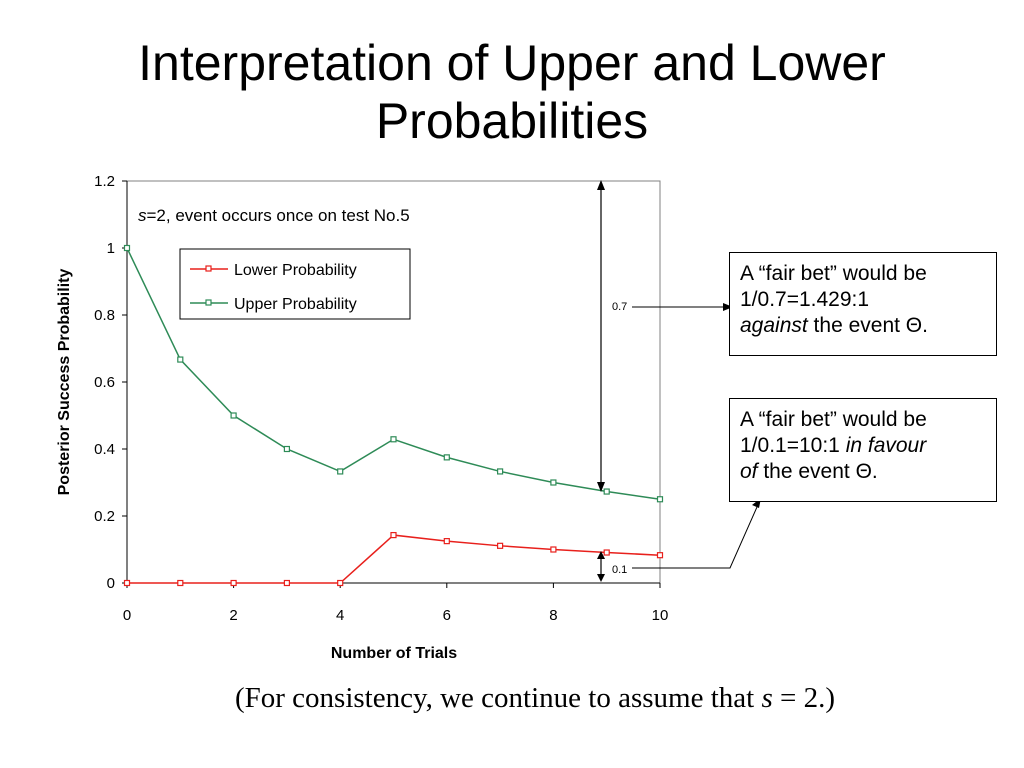 The width and height of the screenshot is (1024, 768). What do you see at coordinates (619, 570) in the screenshot?
I see `gap-label-lower: 0.1` at bounding box center [619, 570].